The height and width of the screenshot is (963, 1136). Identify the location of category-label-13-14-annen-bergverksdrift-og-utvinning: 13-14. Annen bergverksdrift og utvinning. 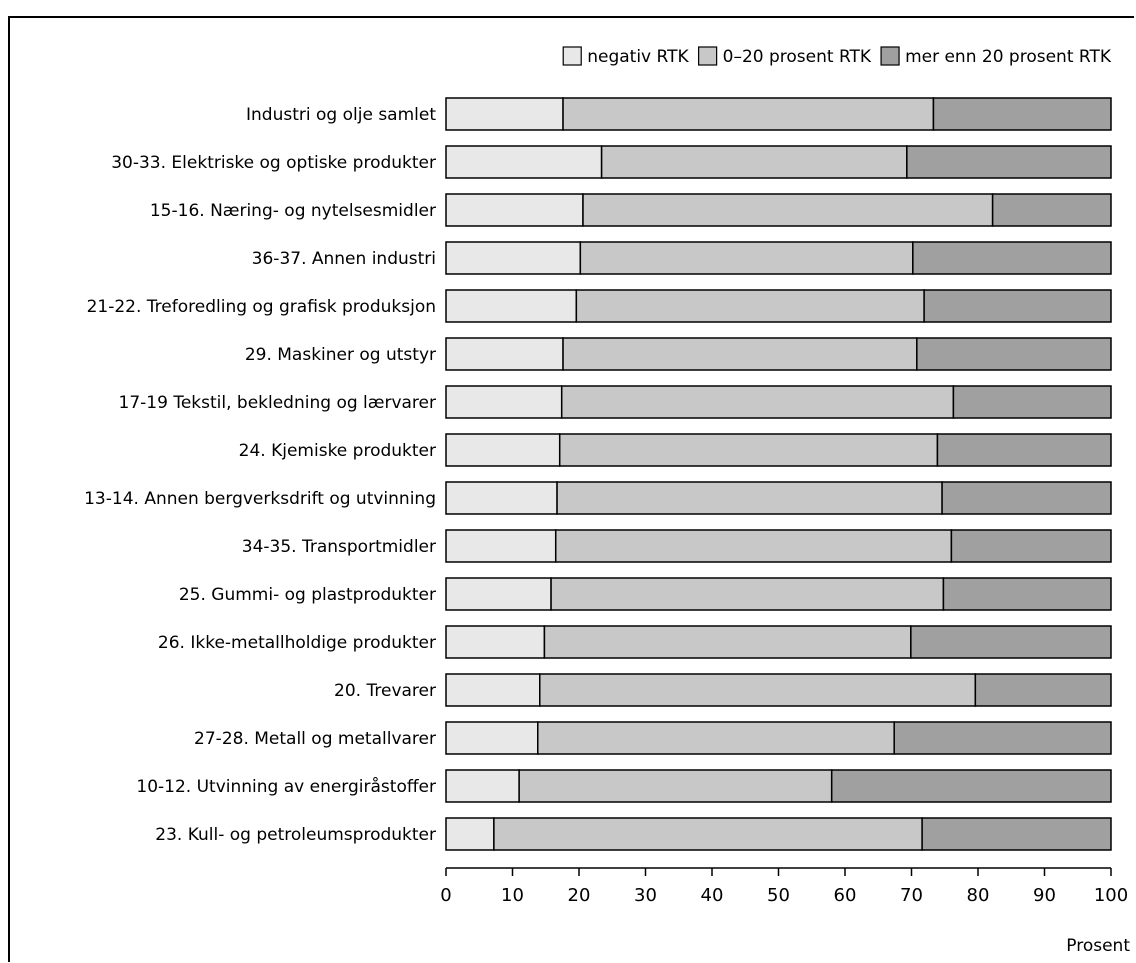
(260, 499).